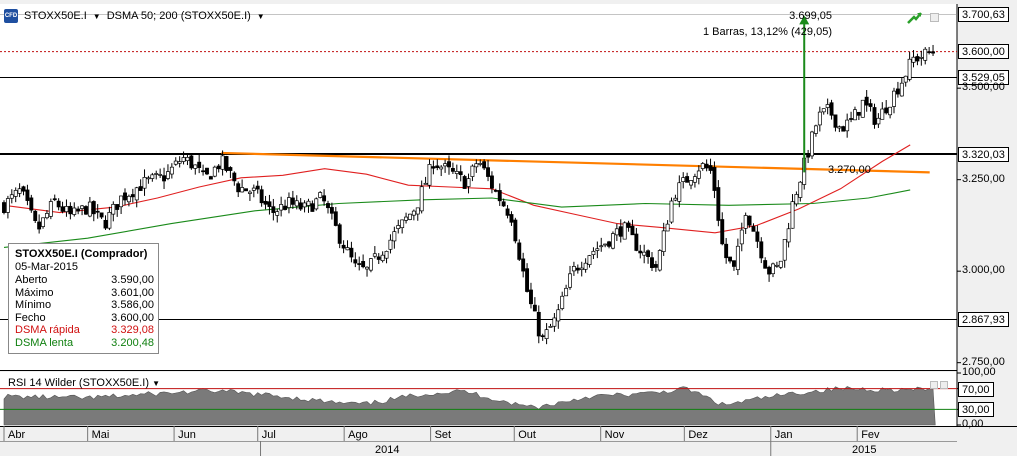 Image resolution: width=1017 pixels, height=456 pixels. What do you see at coordinates (934, 385) in the screenshot?
I see `rsi-minimize-button` at bounding box center [934, 385].